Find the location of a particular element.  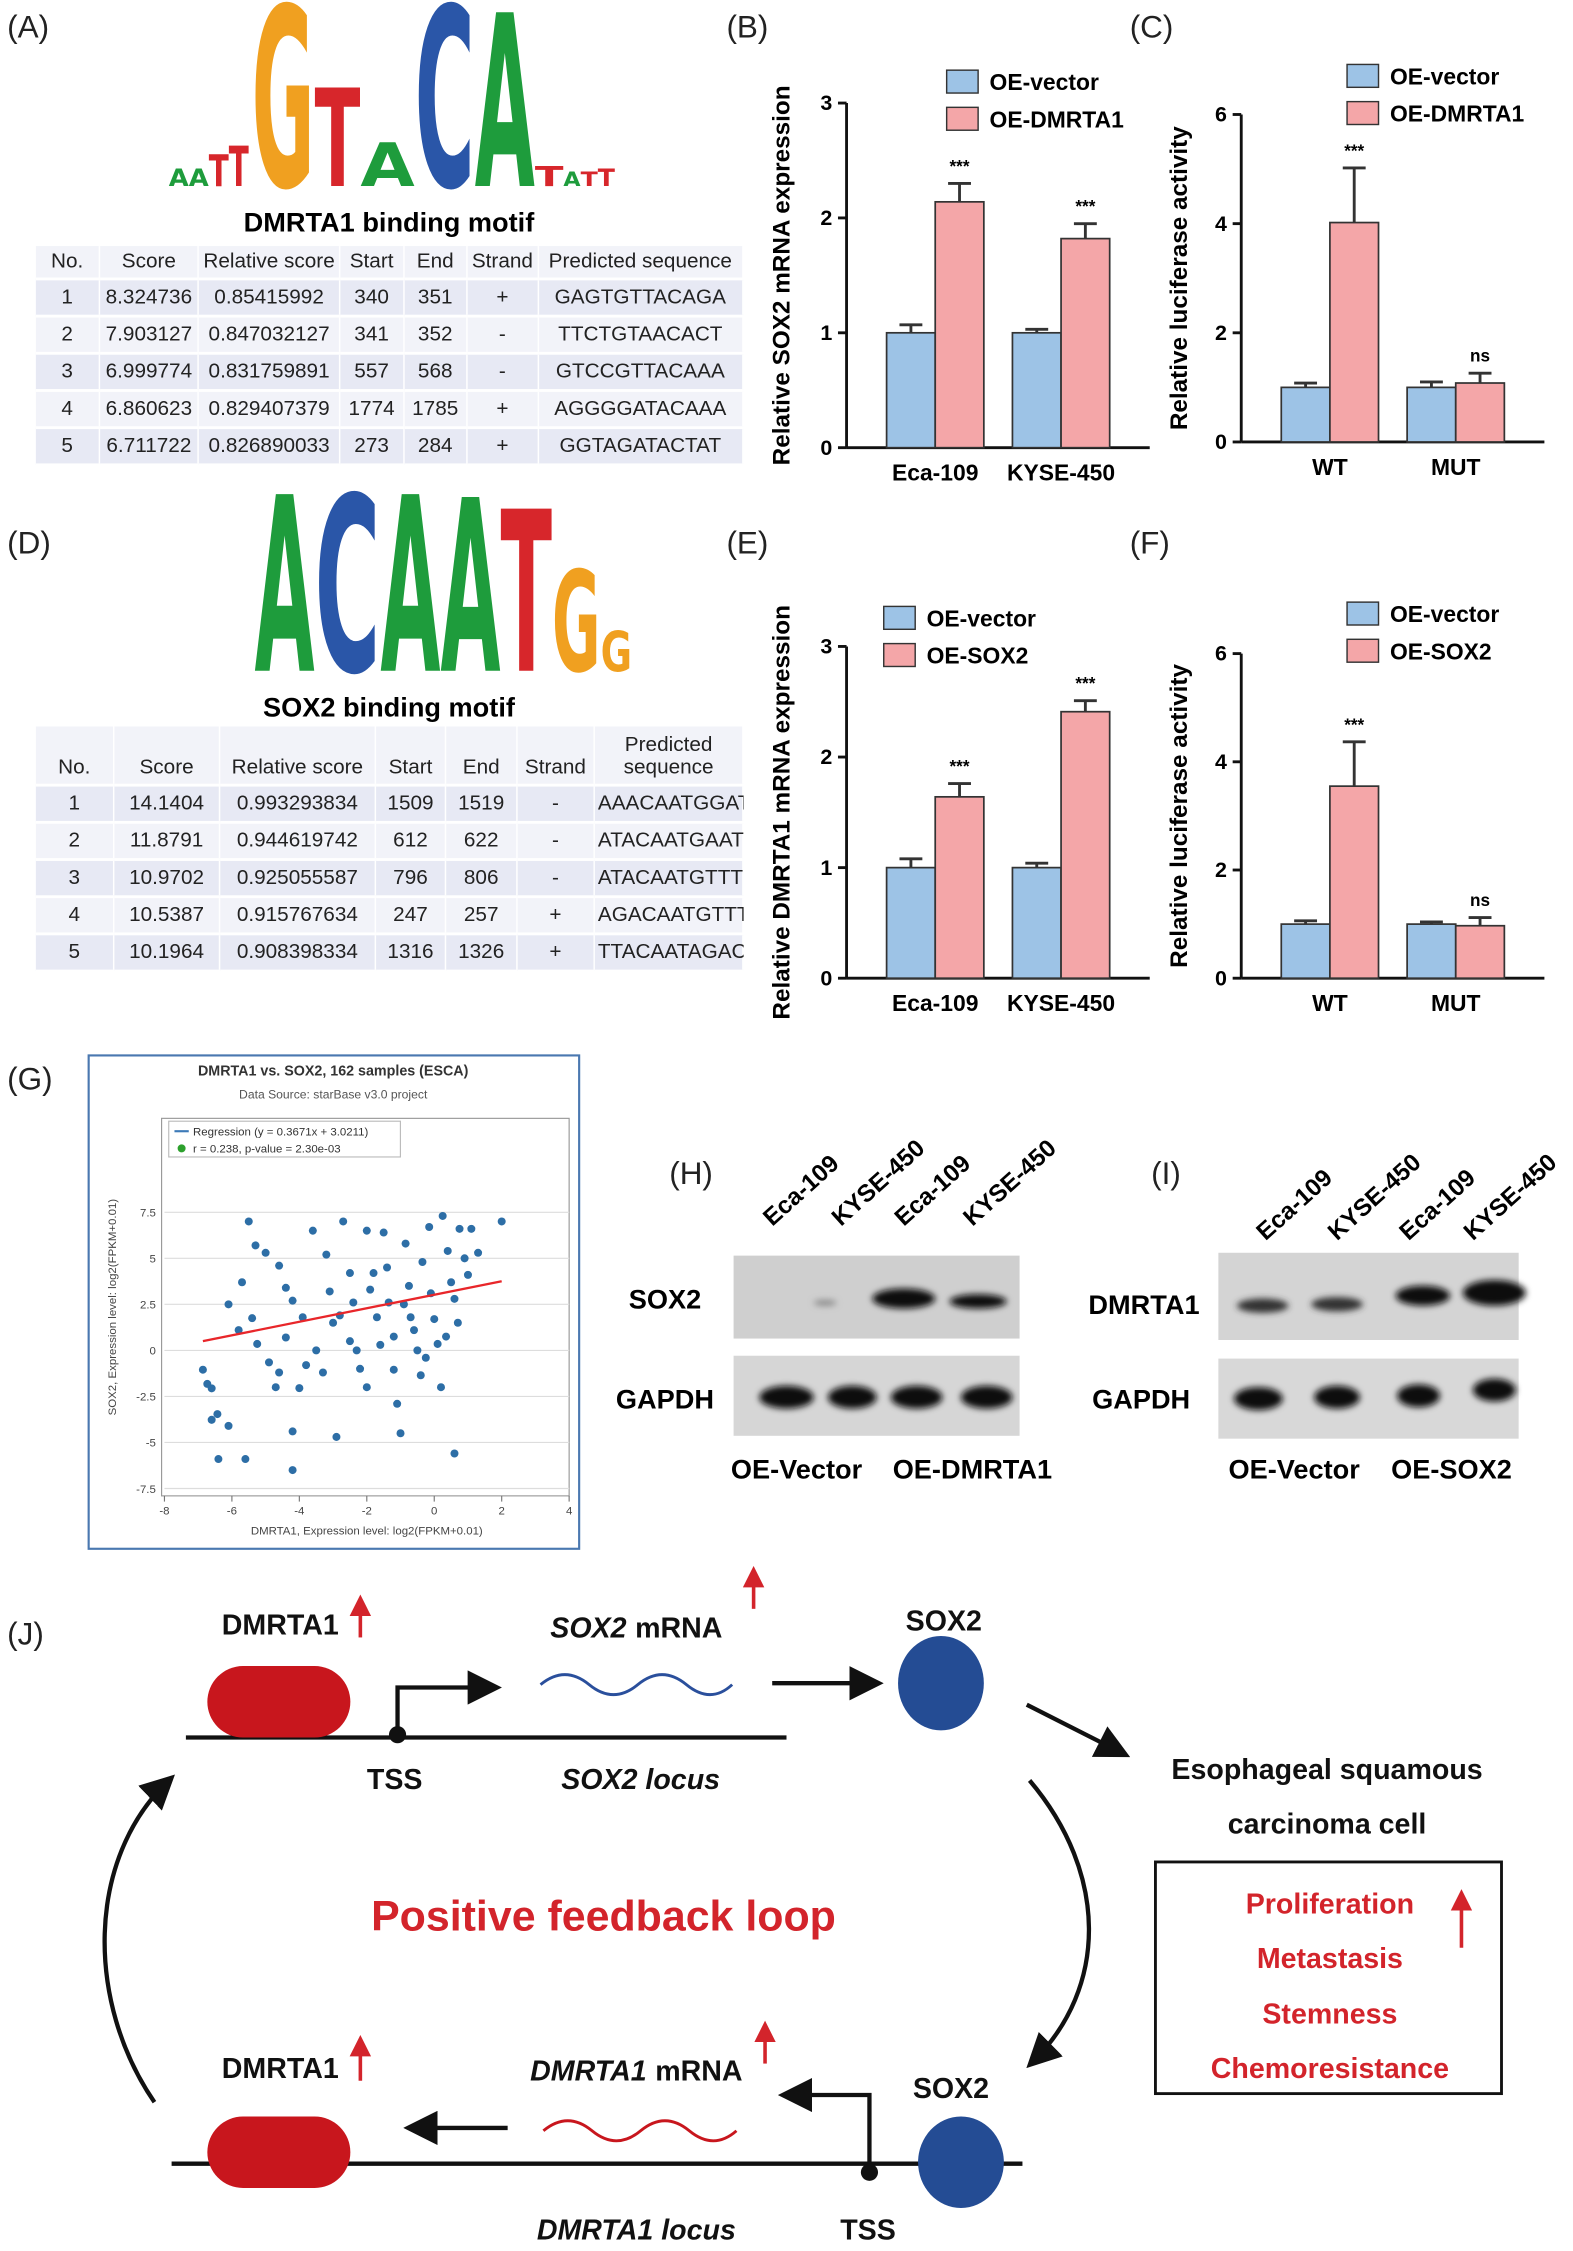

cell: + is located at coordinates (556, 916).